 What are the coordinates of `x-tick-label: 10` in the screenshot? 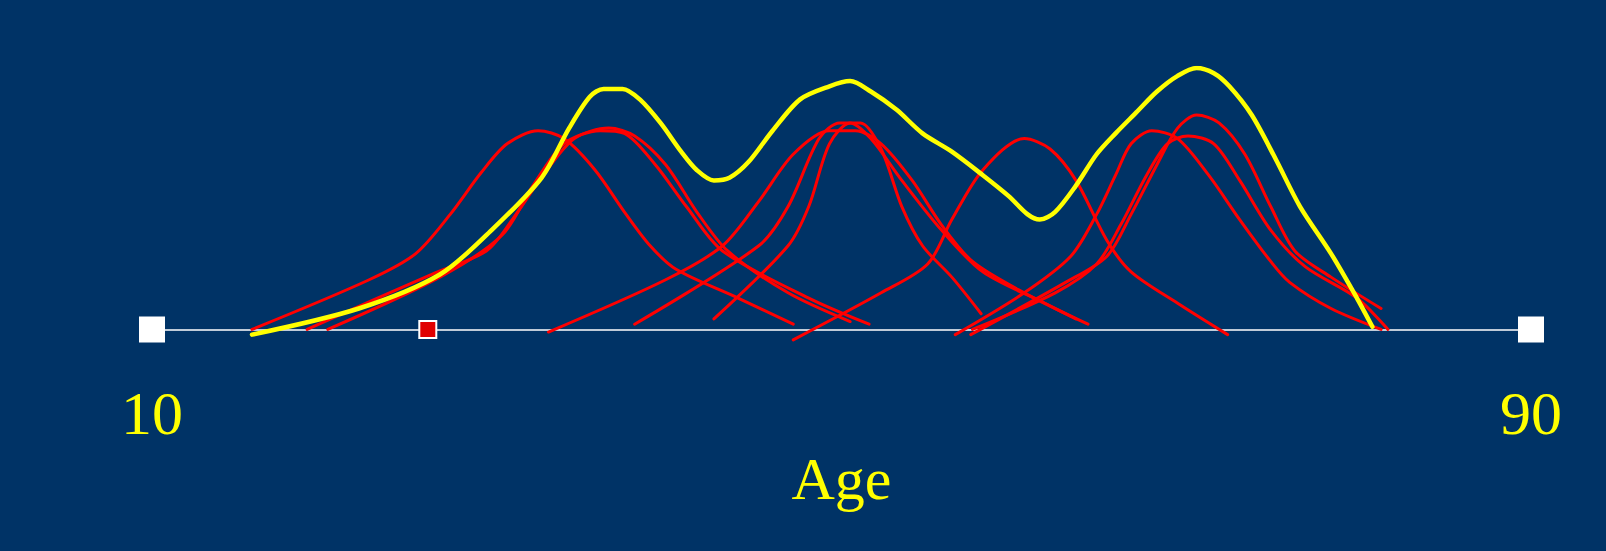 It's located at (152, 413).